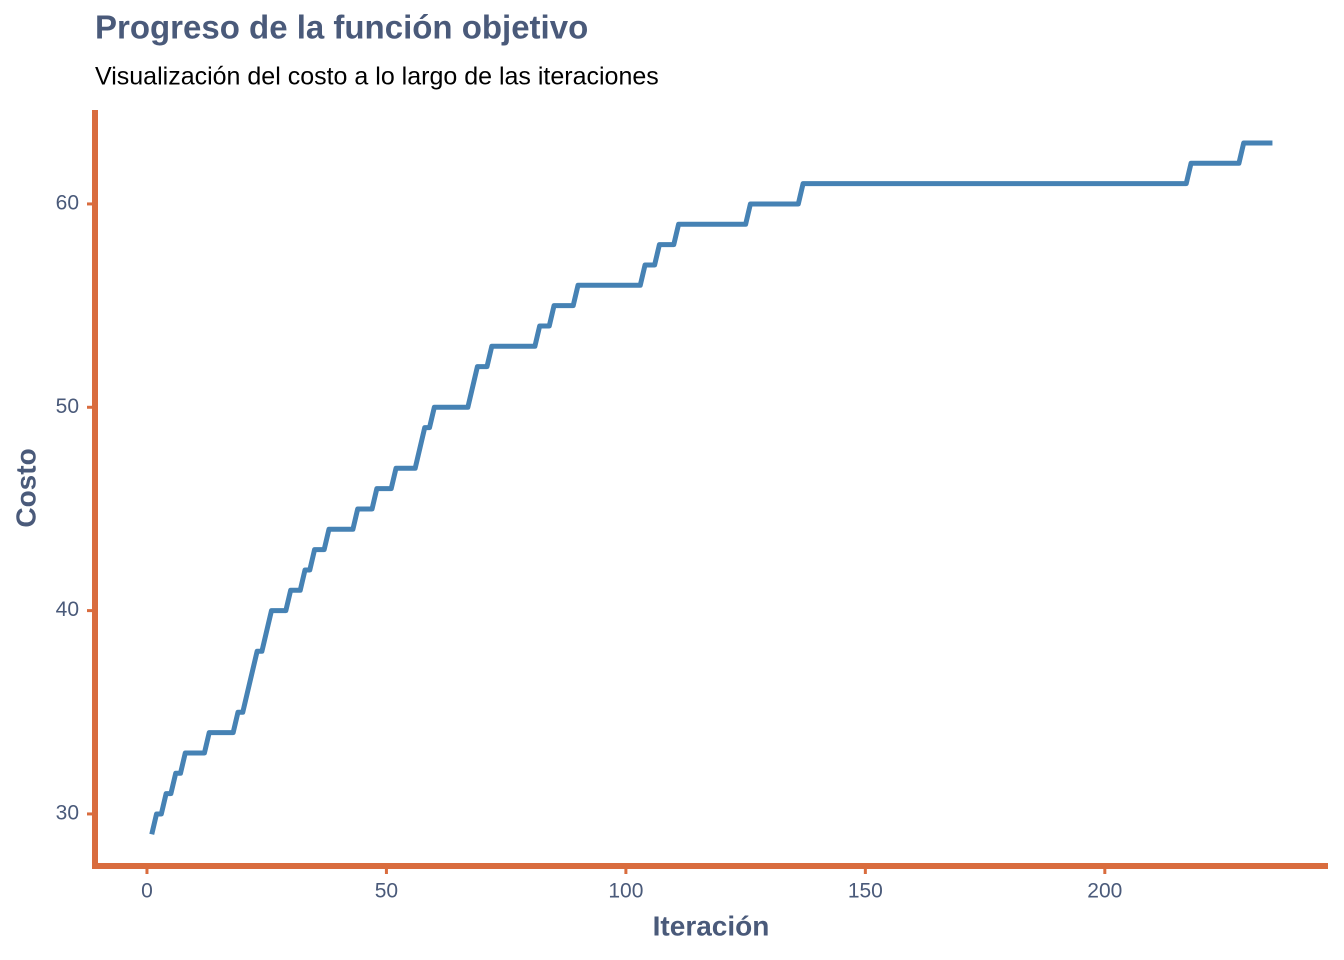 This screenshot has height=960, width=1344. What do you see at coordinates (147, 891) in the screenshot?
I see `x-tick-label: 0` at bounding box center [147, 891].